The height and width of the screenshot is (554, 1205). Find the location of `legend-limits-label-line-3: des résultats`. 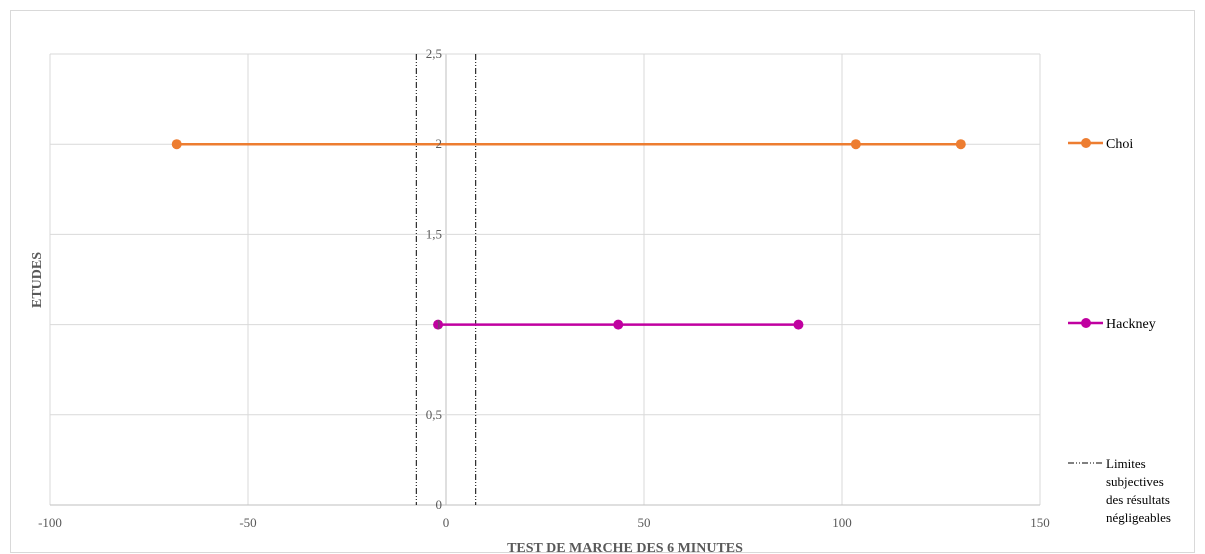

legend-limits-label-line-3: des résultats is located at coordinates (1138, 499).